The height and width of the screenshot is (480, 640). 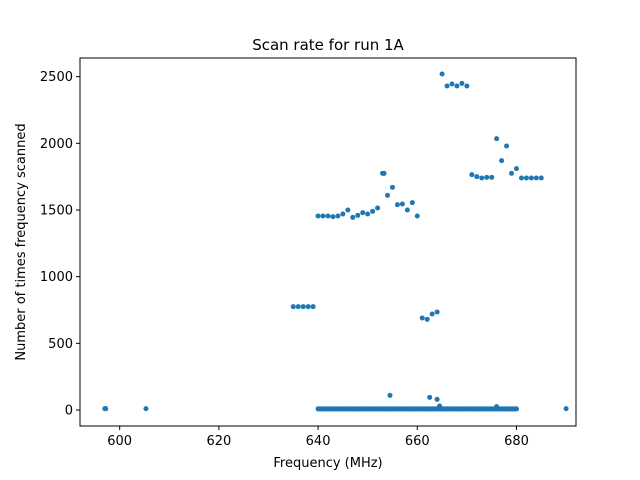 I want to click on y-axis-ticks: 0 500 1000 1500 2000 2500, so click(x=60, y=244).